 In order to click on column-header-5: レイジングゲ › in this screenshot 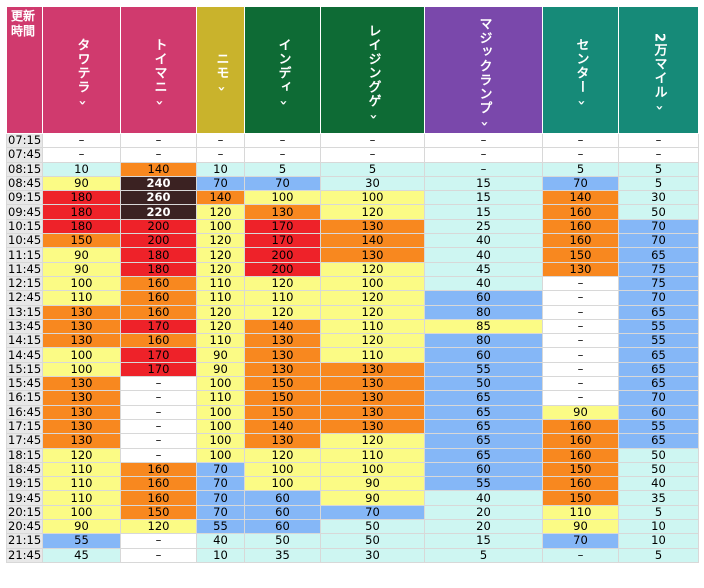, I will do `click(372, 70)`.